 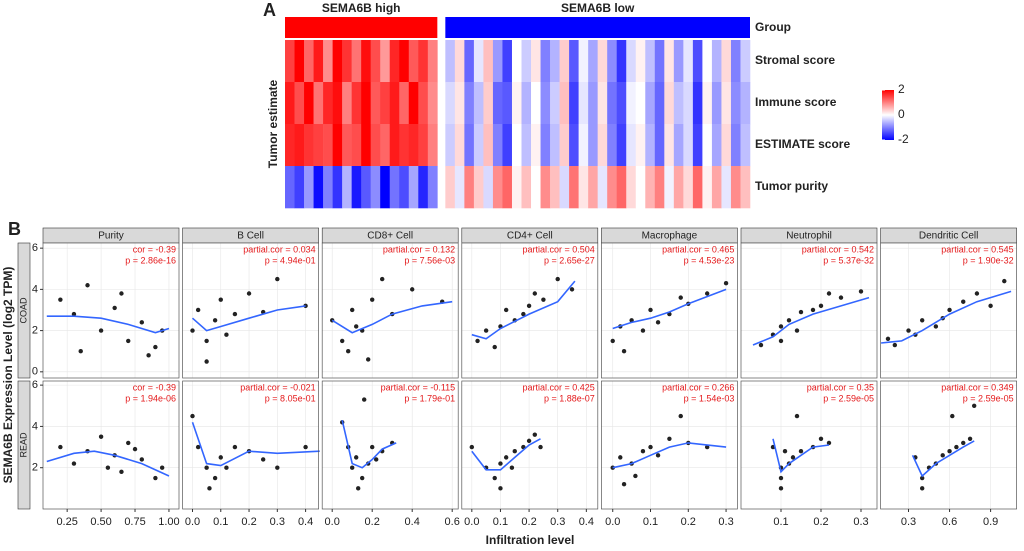 What do you see at coordinates (35, 426) in the screenshot?
I see `y-tick-label: 4` at bounding box center [35, 426].